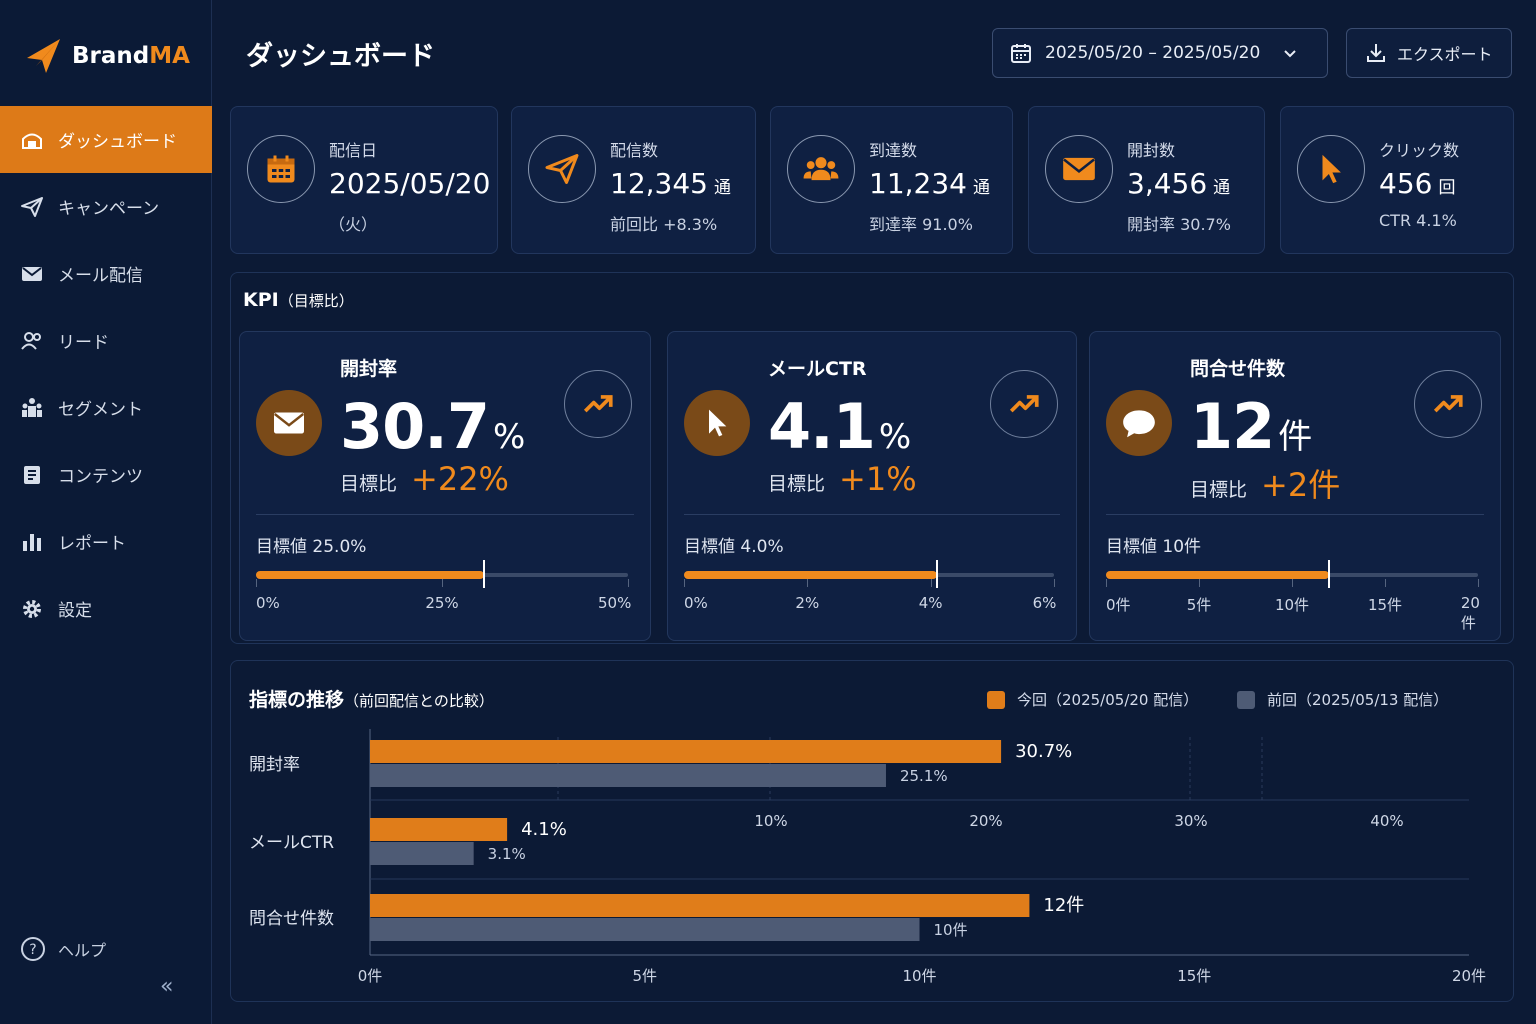 The width and height of the screenshot is (1536, 1024). Describe the element at coordinates (442, 603) in the screenshot. I see `progress-tick-label: 25%` at that location.